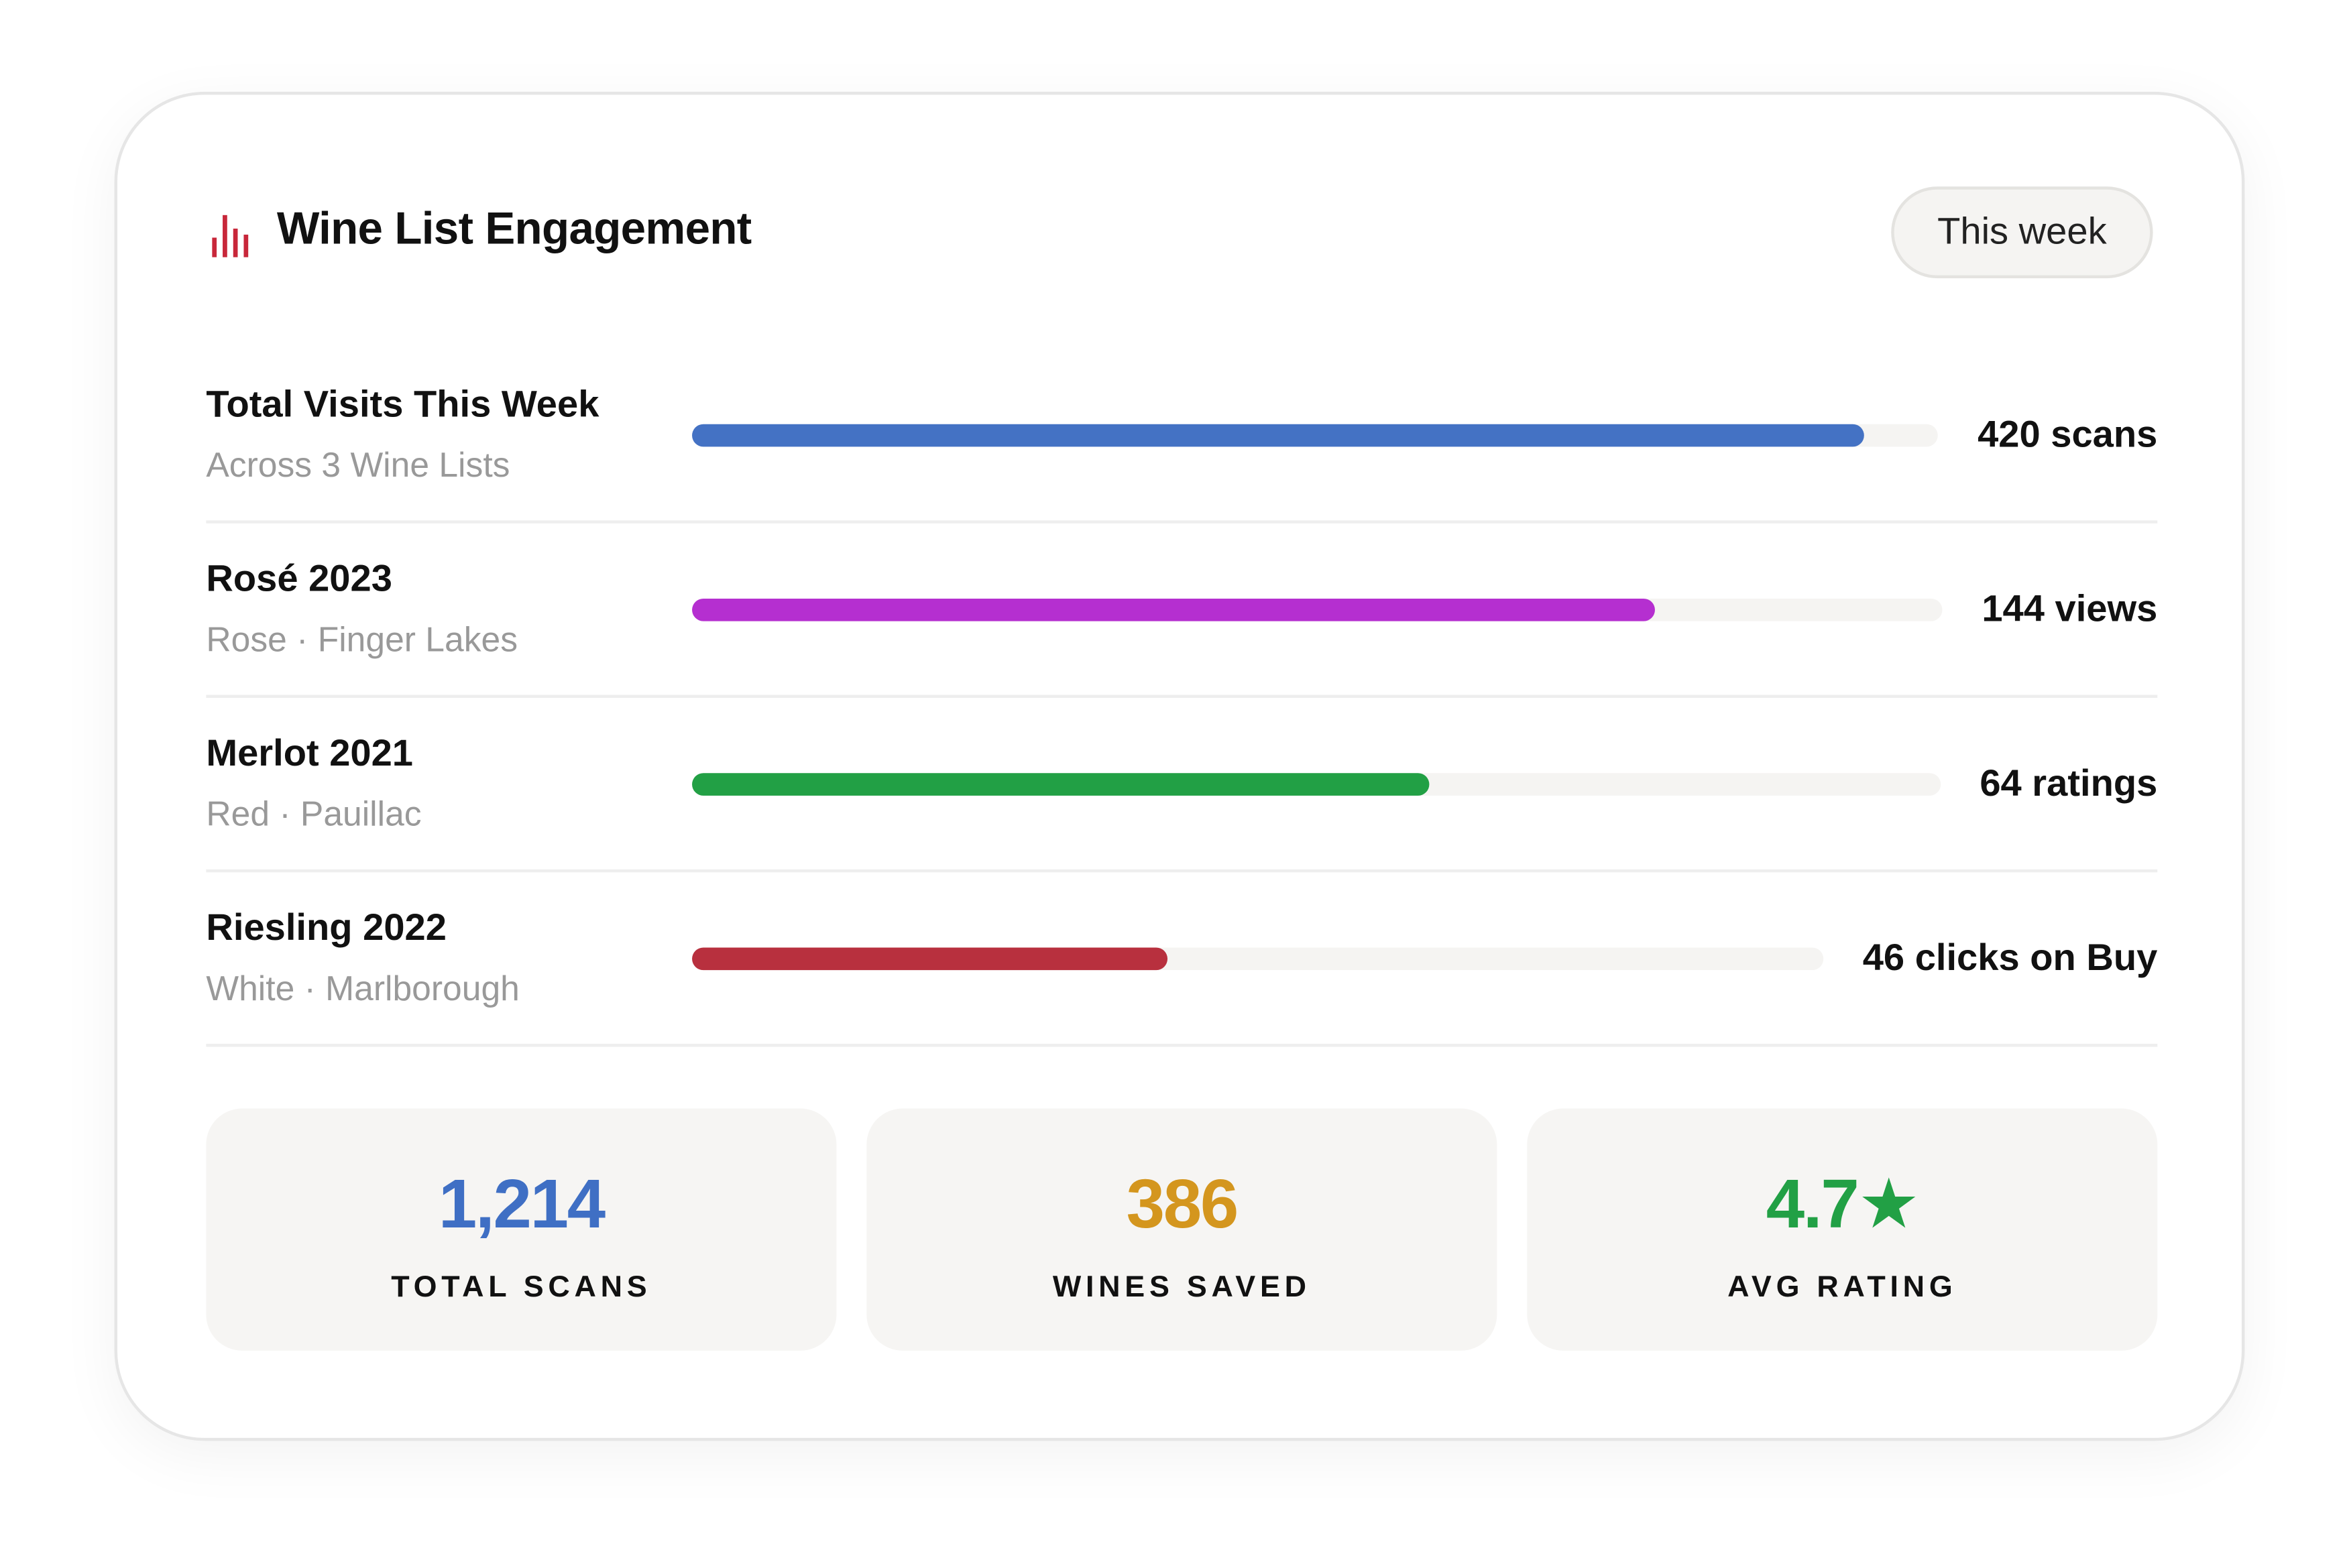 This screenshot has width=2347, height=1568. Describe the element at coordinates (2070, 608) in the screenshot. I see `row-value: 144 views` at that location.